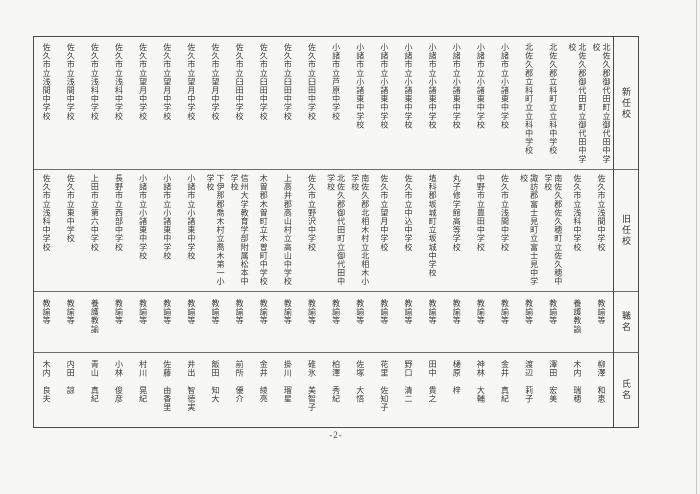 This screenshot has width=700, height=494. Describe the element at coordinates (94, 229) in the screenshot. I see `old-school-cell: 上田市立第六中学校` at that location.